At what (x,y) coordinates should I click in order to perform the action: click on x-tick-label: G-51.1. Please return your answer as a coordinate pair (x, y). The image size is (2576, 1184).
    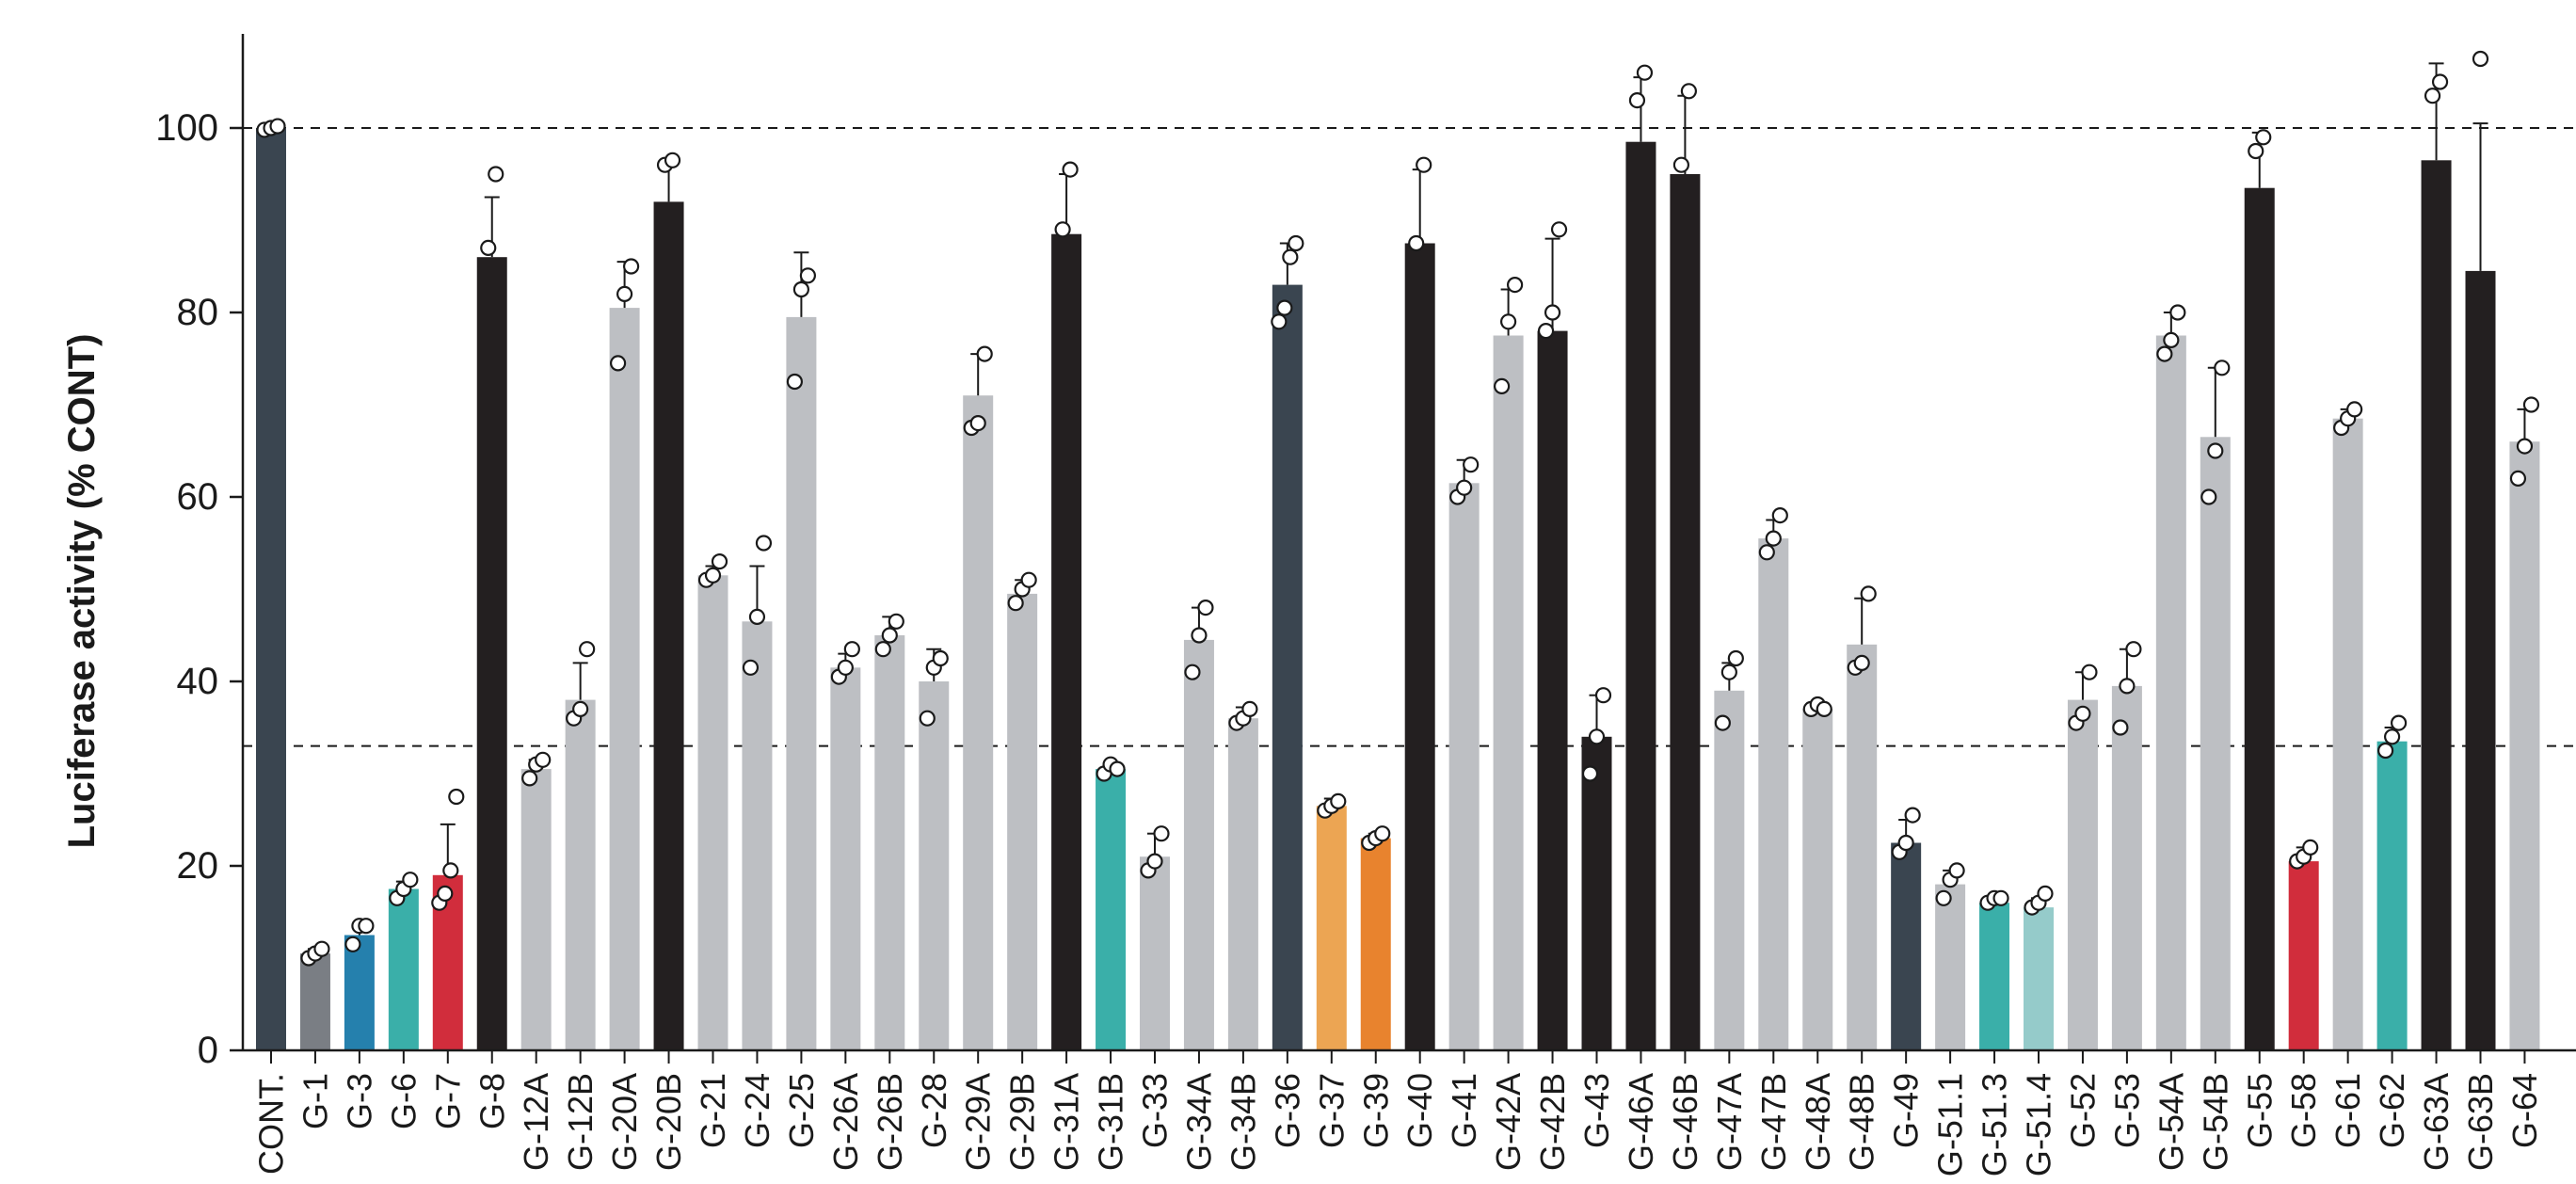
    Looking at the image, I should click on (1950, 1124).